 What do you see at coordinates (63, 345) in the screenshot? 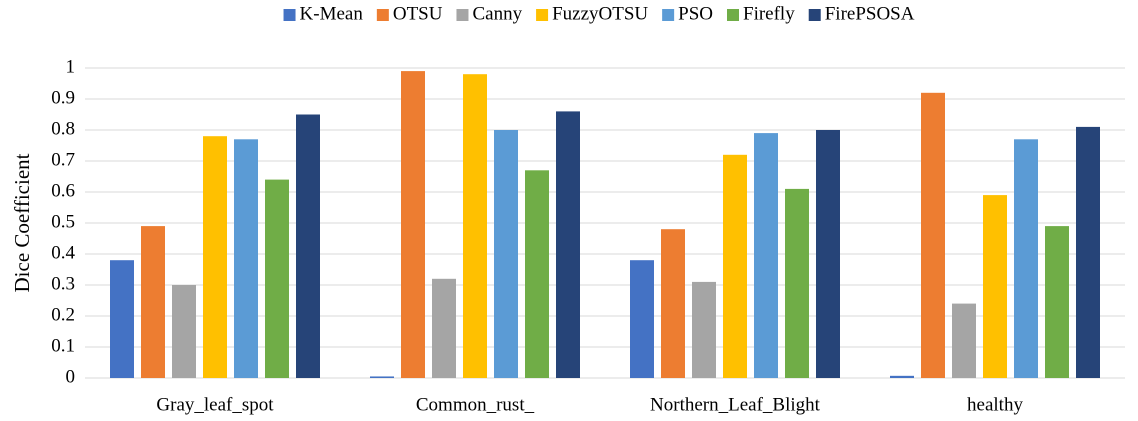
I see `y-tick-label: 0.1` at bounding box center [63, 345].